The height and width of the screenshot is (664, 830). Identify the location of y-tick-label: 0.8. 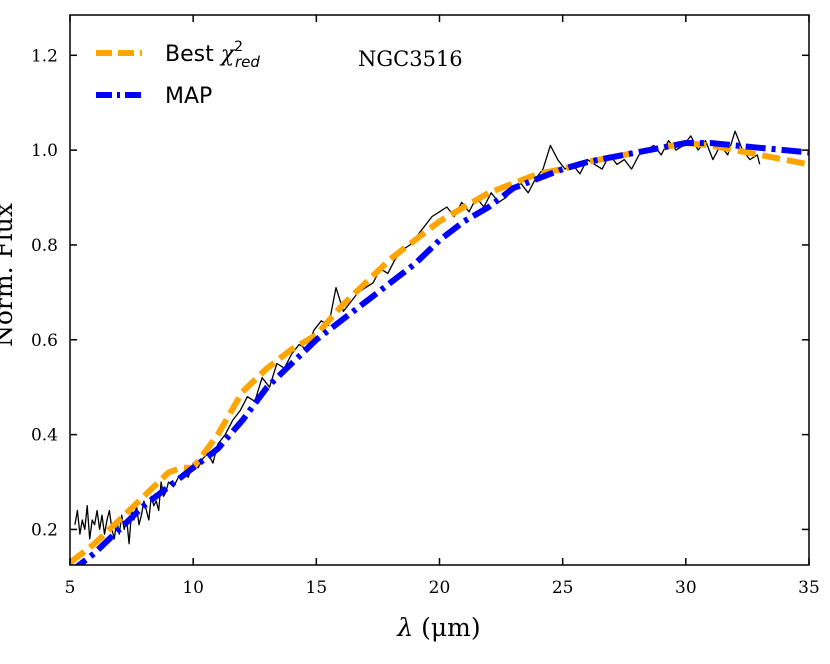
(44, 246).